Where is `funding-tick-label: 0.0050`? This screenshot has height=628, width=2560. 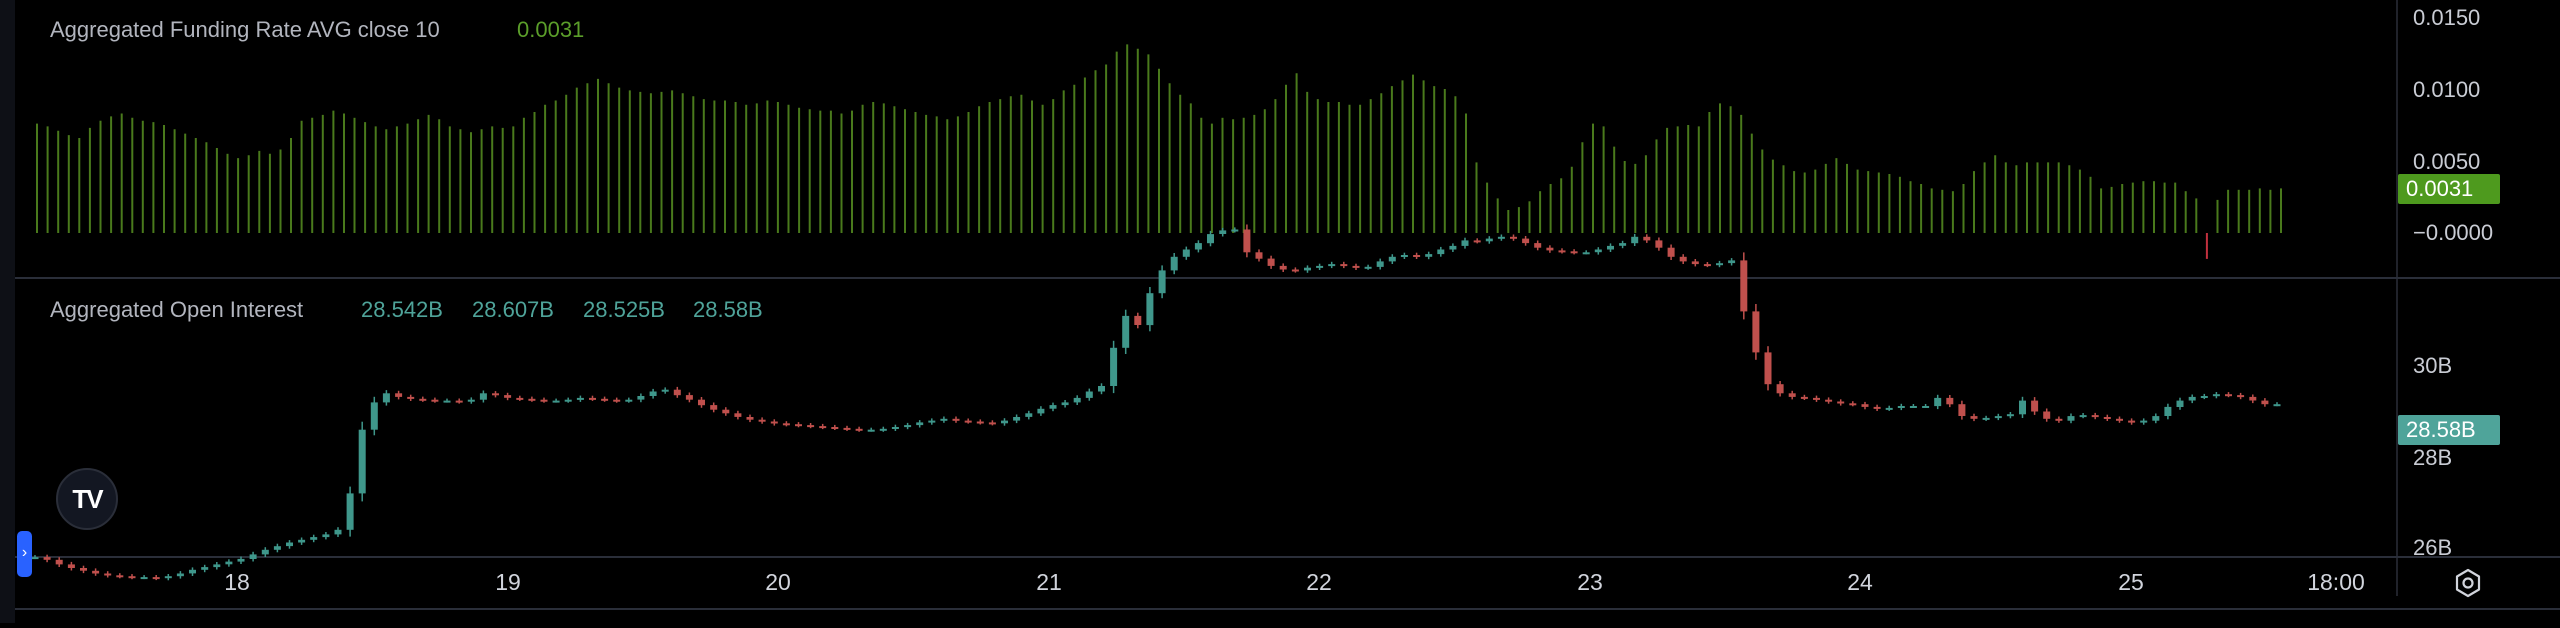
funding-tick-label: 0.0050 is located at coordinates (2447, 161).